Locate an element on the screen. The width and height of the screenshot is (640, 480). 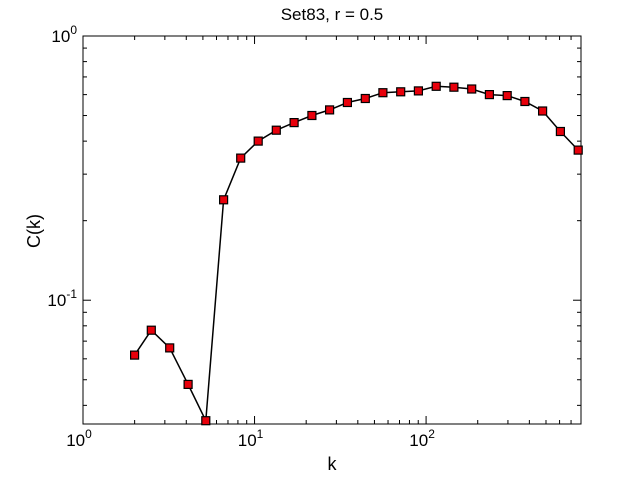
y-tick-label: 10⁰ is located at coordinates (64, 34).